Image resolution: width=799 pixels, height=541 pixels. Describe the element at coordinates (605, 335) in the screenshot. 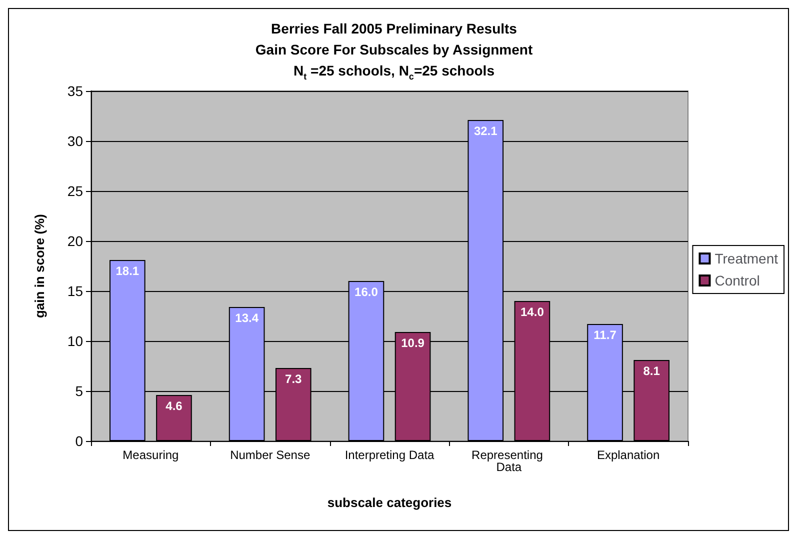

I see `data-label: 11.7` at that location.